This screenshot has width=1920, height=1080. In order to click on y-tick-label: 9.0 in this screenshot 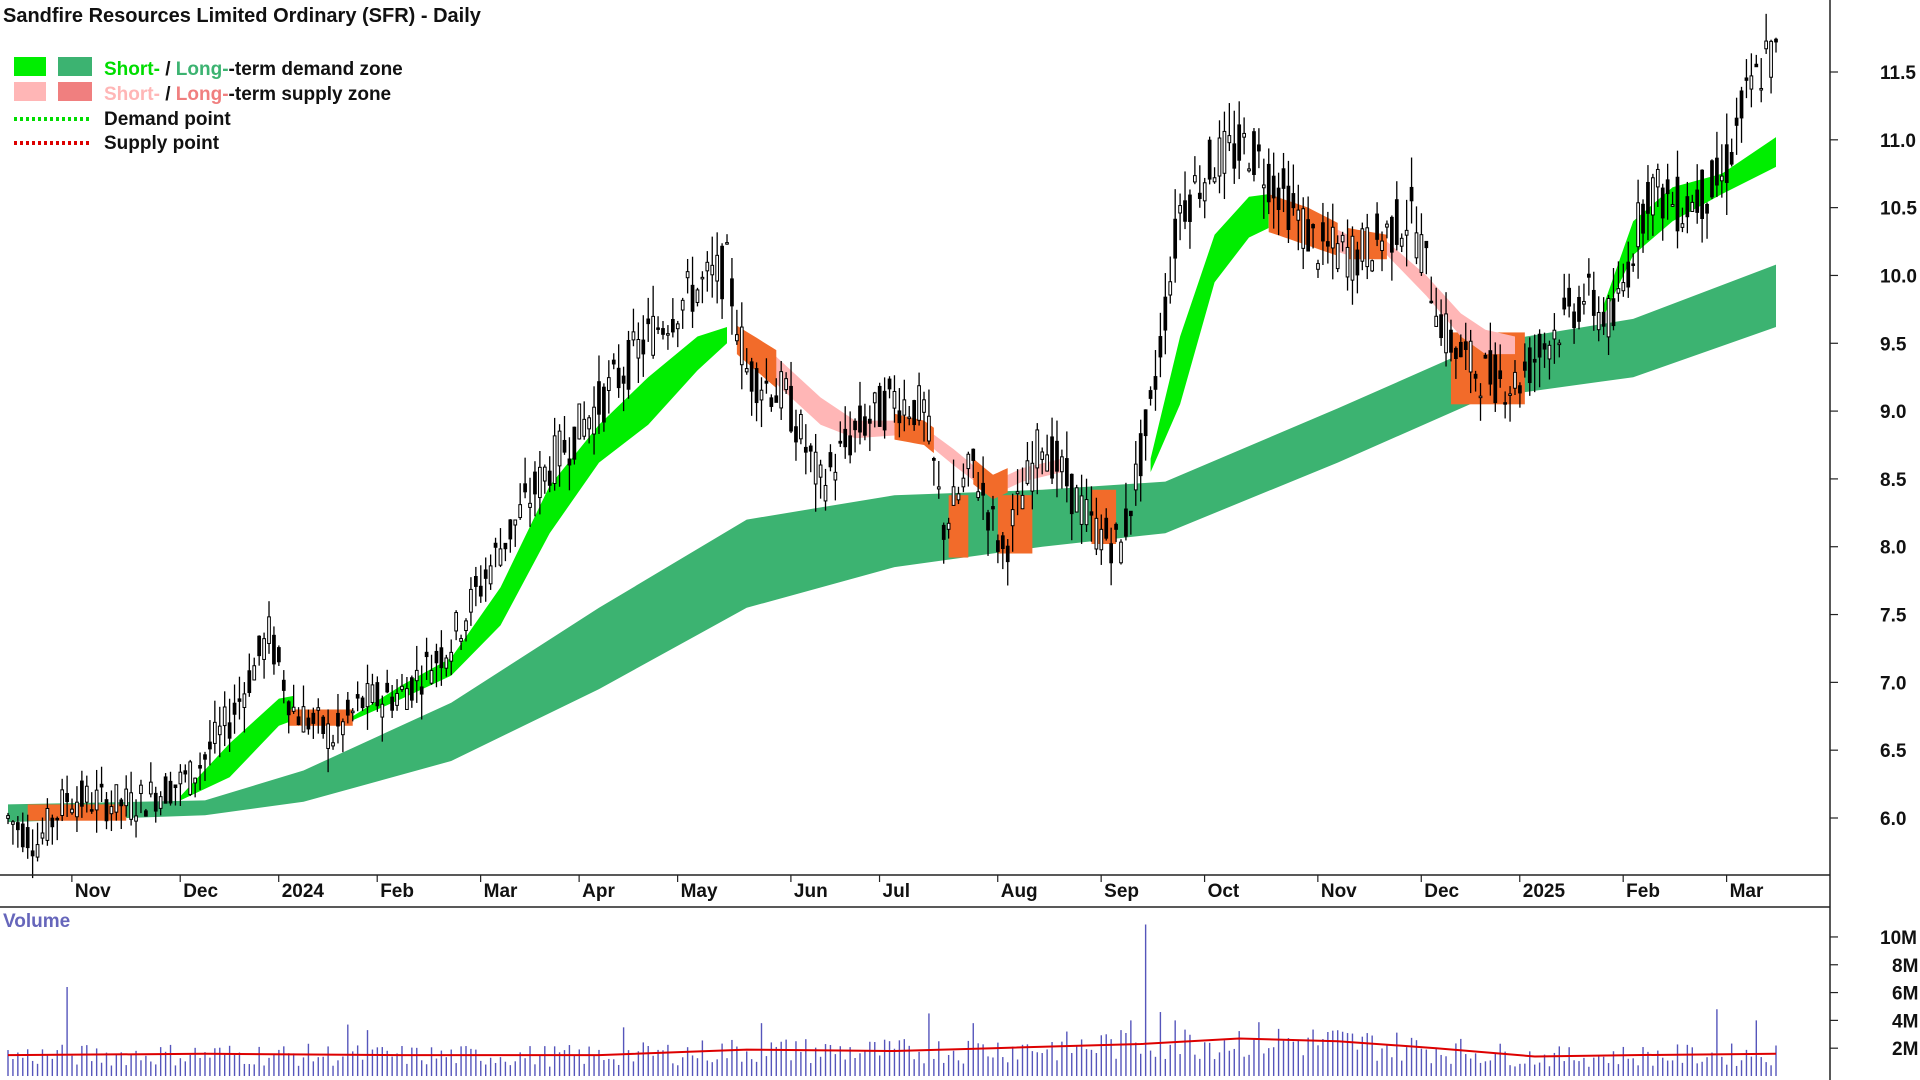, I will do `click(1893, 412)`.